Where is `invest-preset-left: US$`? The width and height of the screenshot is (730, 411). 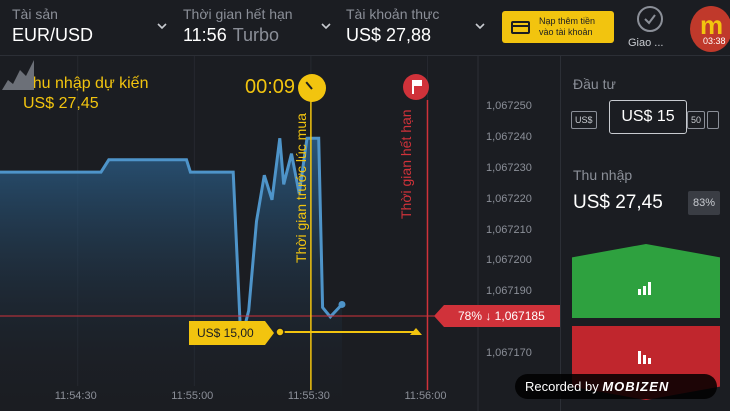 invest-preset-left: US$ is located at coordinates (584, 120).